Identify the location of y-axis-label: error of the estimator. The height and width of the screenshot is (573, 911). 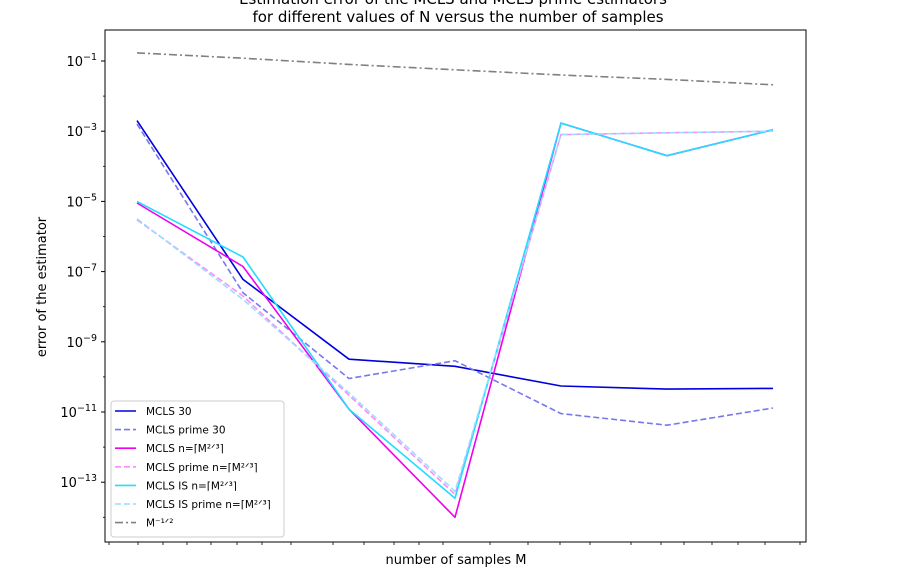
(42, 286).